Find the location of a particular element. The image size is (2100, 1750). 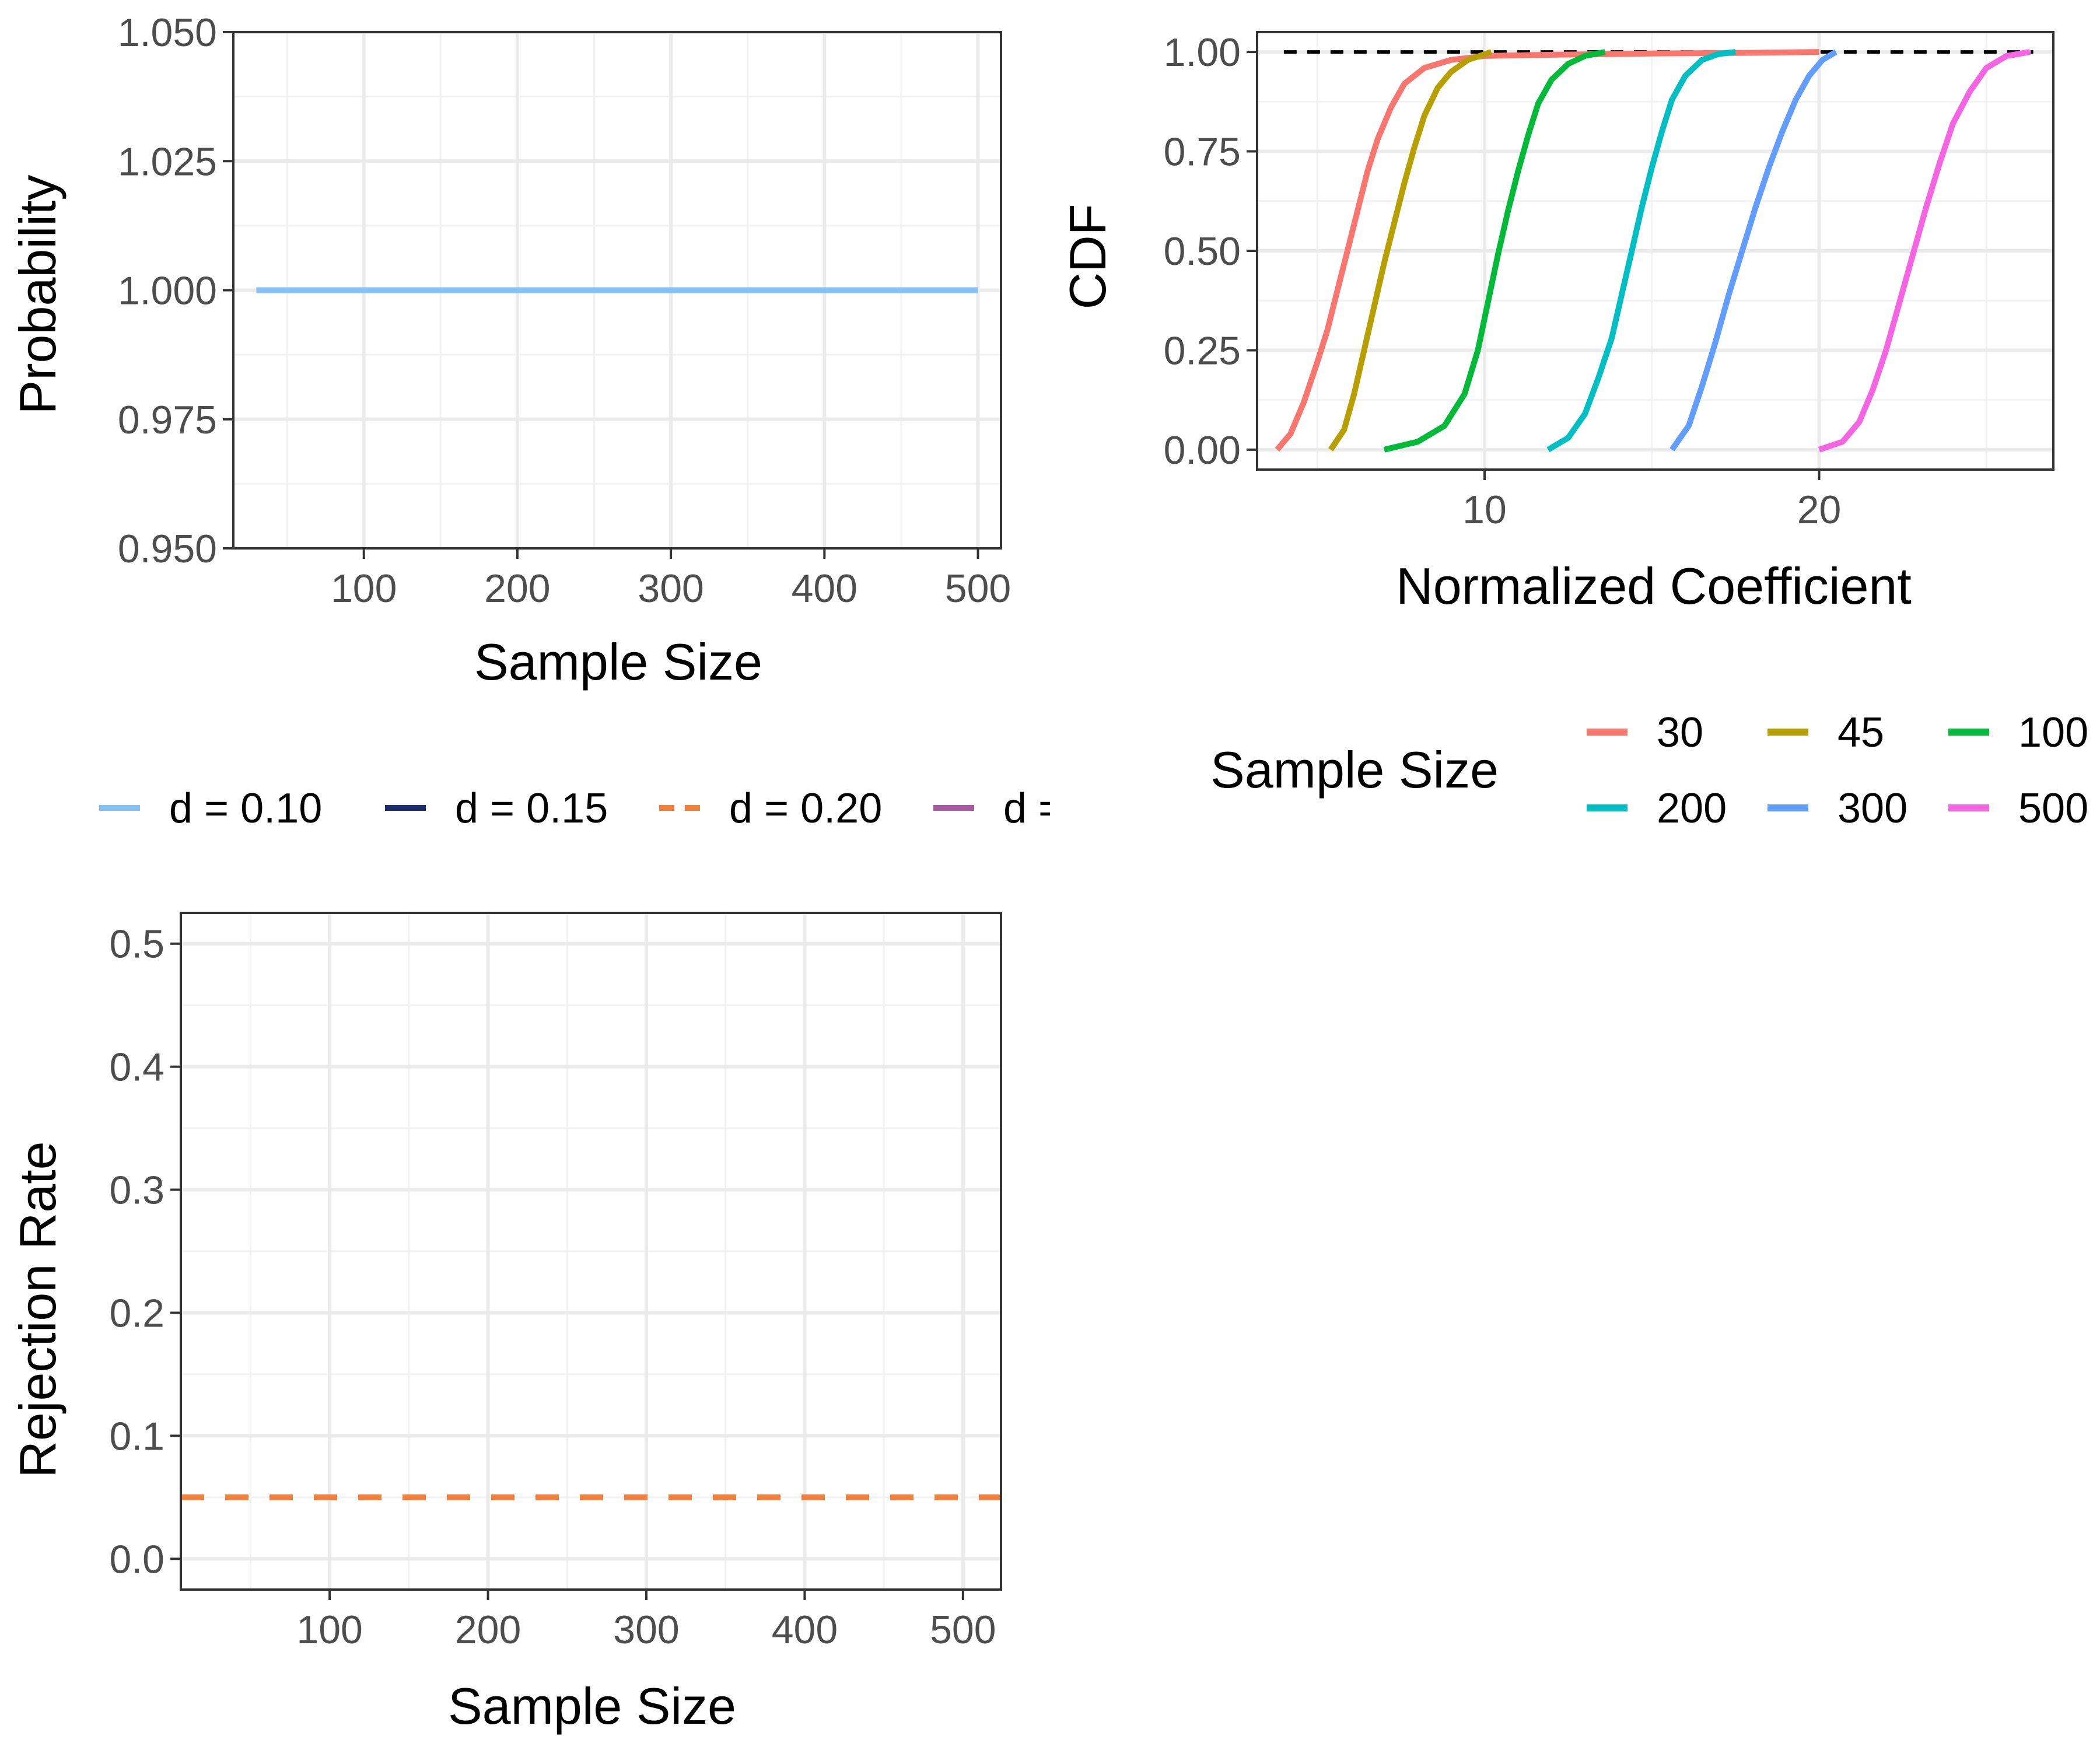

d-legend-label: d = 0.20 is located at coordinates (806, 808).